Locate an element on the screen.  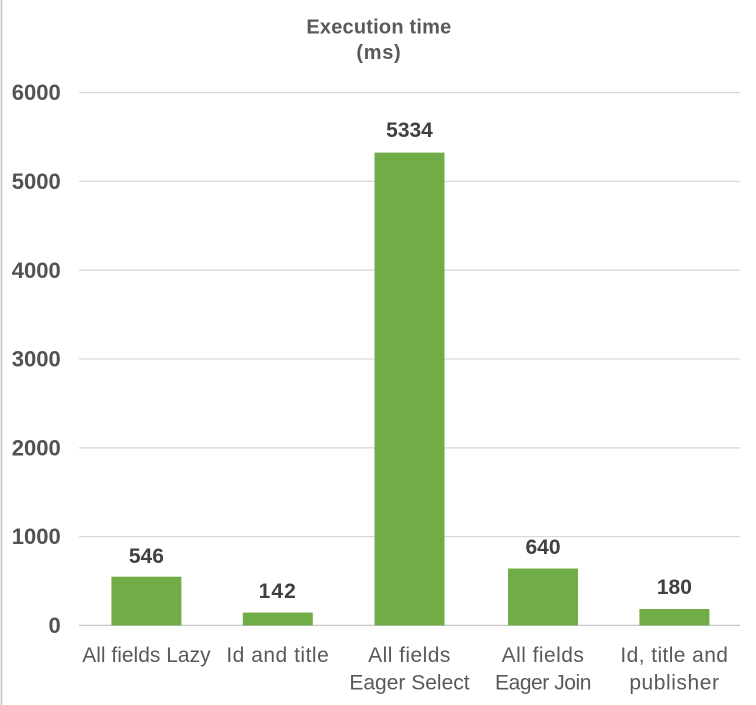
svg-text: publisher is located at coordinates (674, 683).